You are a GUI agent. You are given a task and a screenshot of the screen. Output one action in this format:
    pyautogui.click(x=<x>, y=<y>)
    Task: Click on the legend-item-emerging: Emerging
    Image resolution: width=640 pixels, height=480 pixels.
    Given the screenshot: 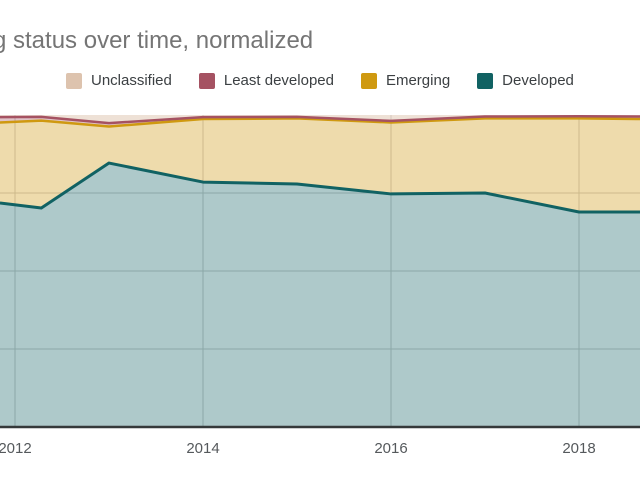 What is the action you would take?
    pyautogui.click(x=405, y=80)
    